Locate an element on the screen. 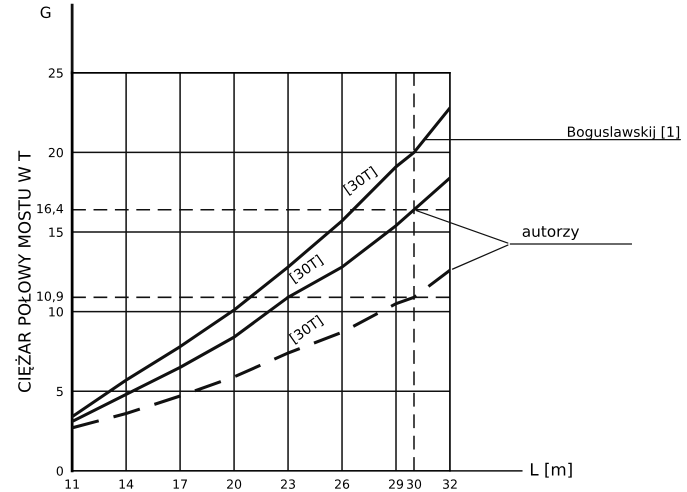 The image size is (687, 492). ref-line-label: 30 is located at coordinates (414, 484).